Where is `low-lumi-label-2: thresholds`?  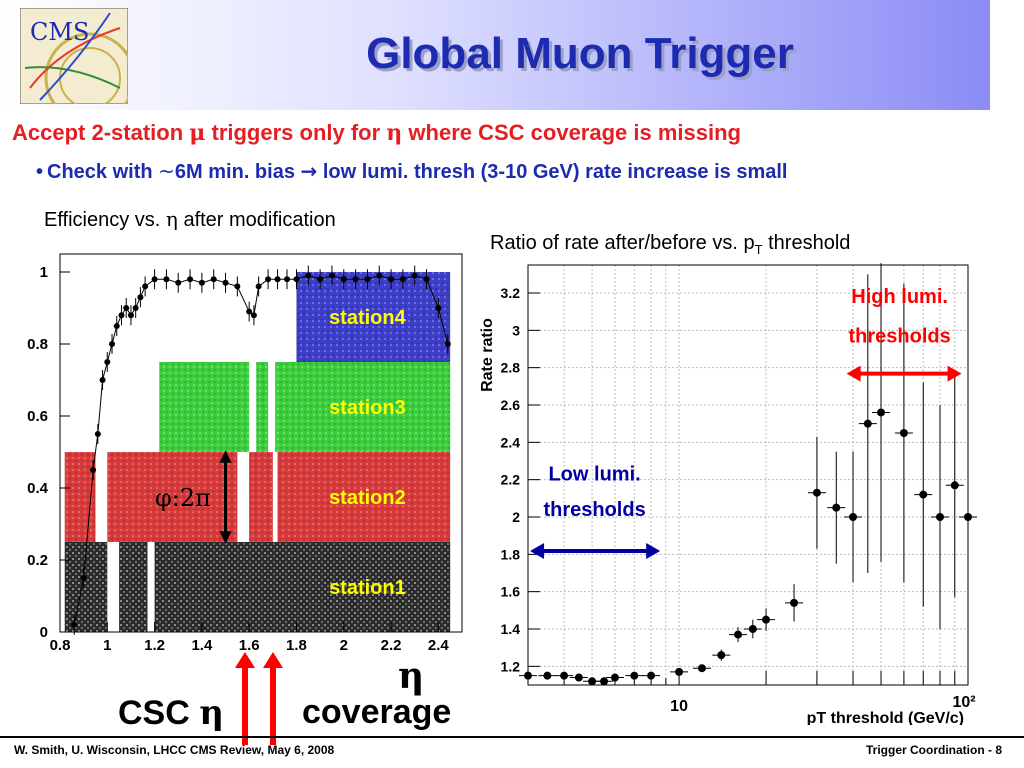
low-lumi-label-2: thresholds is located at coordinates (594, 510).